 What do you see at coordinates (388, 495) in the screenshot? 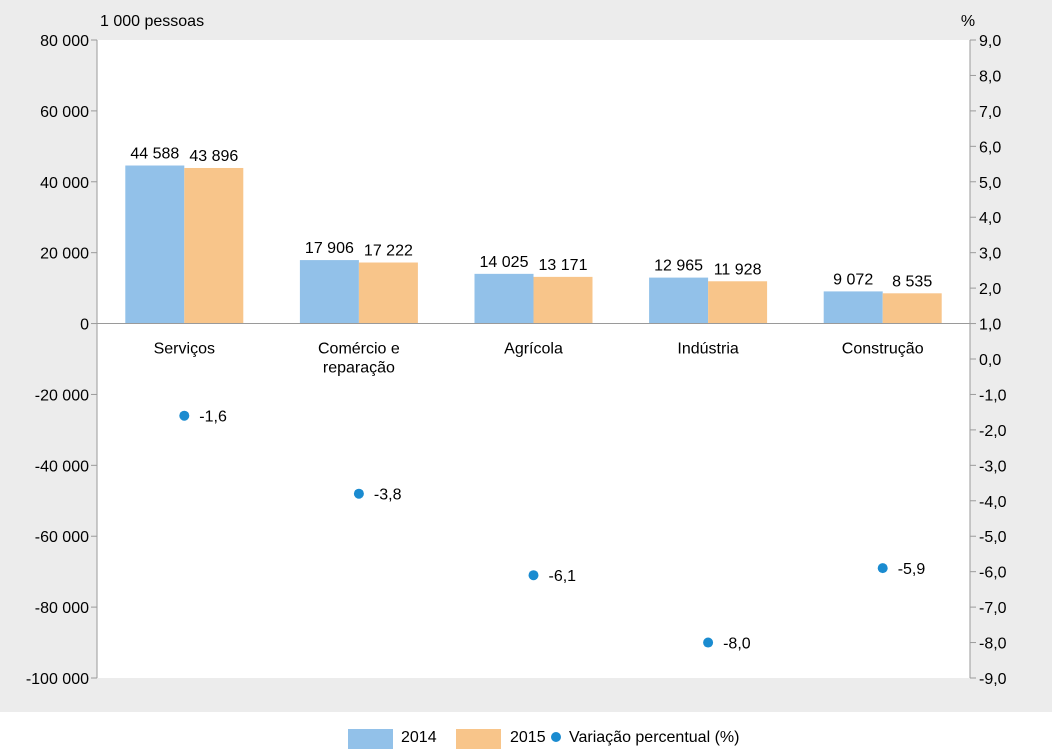
I see `variation-point-label: -3,8` at bounding box center [388, 495].